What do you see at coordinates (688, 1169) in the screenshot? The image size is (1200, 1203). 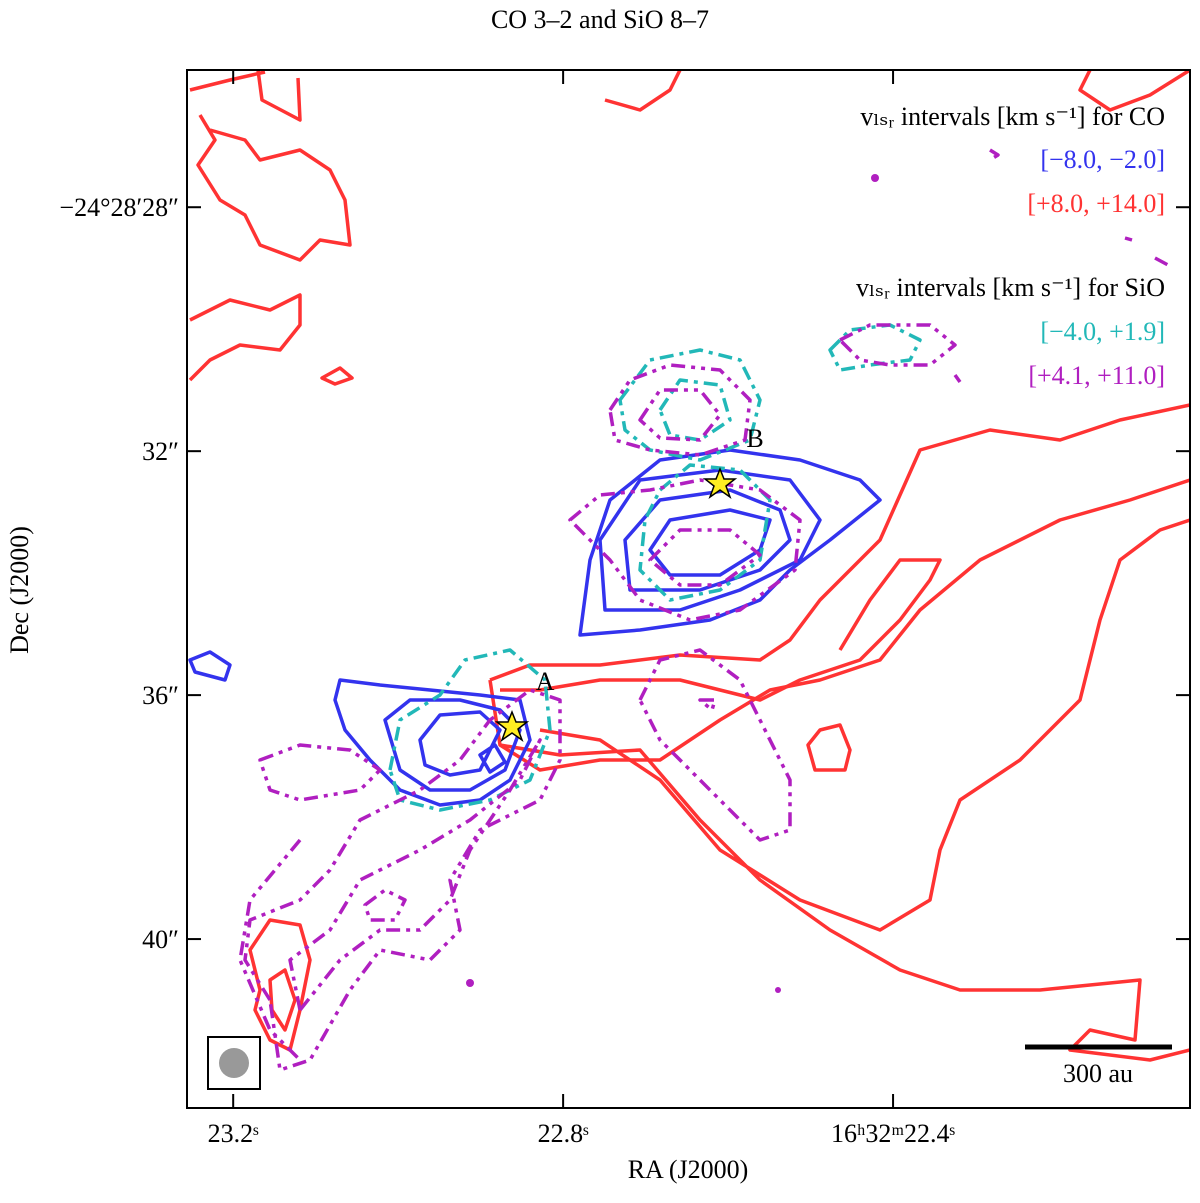 I see `x-axis-label: RA (J2000)` at bounding box center [688, 1169].